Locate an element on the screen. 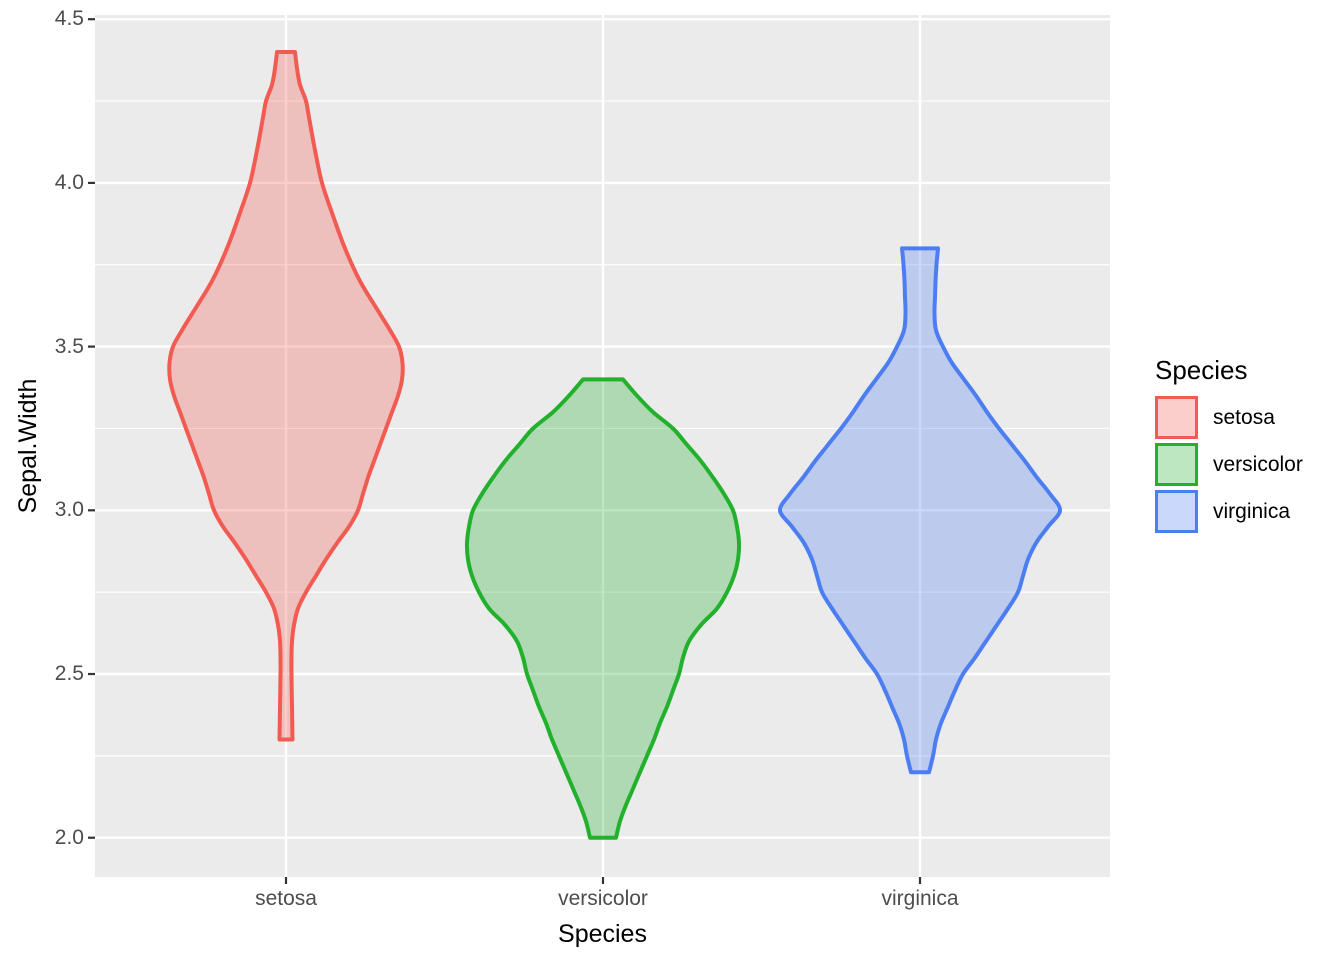  violin-setosa is located at coordinates (286, 396).